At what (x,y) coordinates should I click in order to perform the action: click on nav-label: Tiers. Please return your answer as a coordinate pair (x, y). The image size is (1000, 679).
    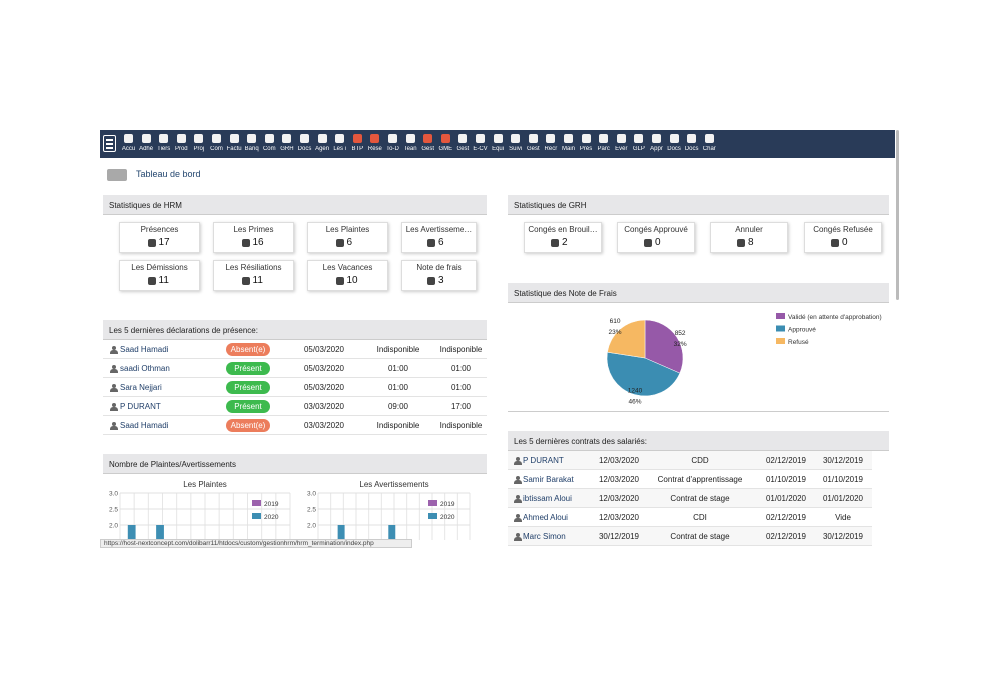
    Looking at the image, I should click on (164, 149).